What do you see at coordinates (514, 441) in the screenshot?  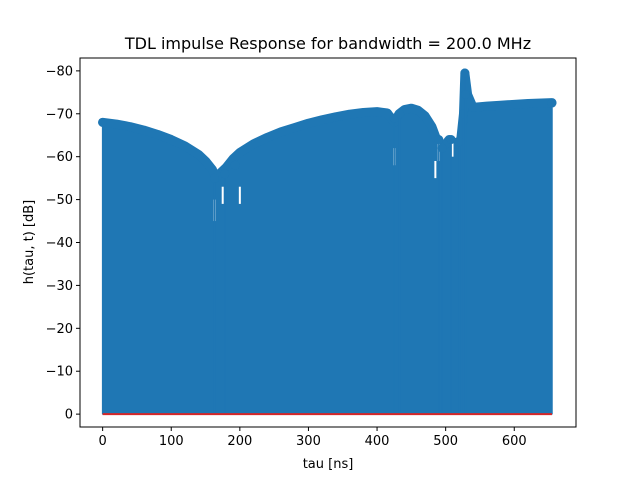 I see `x-tick-label: 600` at bounding box center [514, 441].